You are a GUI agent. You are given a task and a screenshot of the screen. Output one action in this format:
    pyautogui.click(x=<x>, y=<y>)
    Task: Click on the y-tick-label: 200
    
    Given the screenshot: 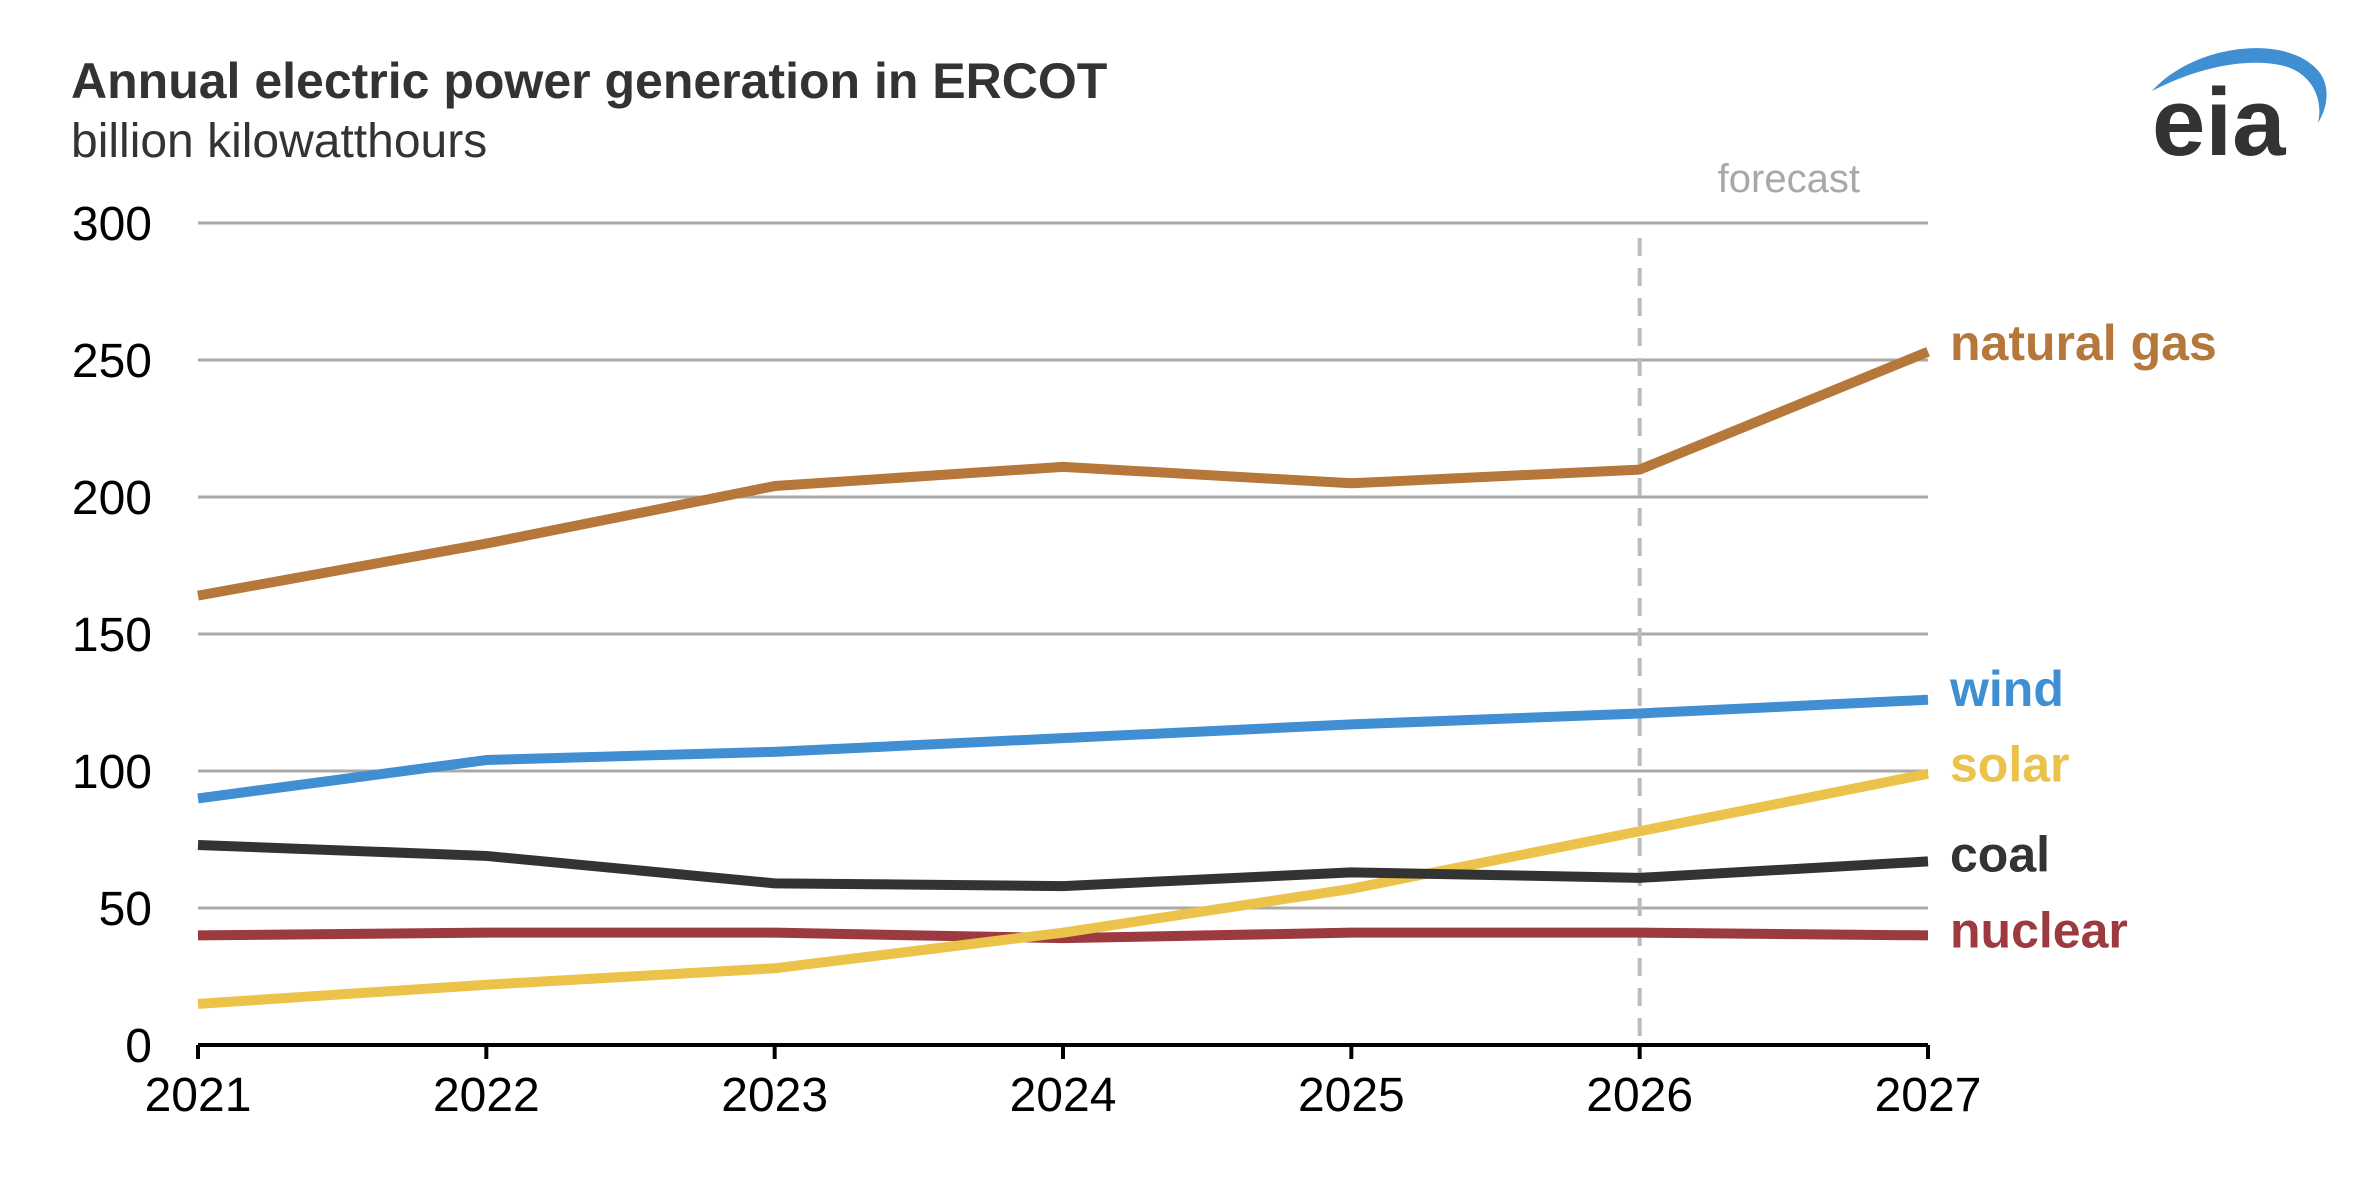 What is the action you would take?
    pyautogui.click(x=112, y=498)
    